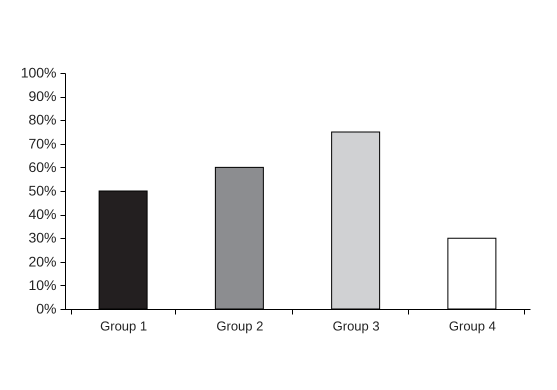  What do you see at coordinates (42, 261) in the screenshot?
I see `y-tick-label: 20%` at bounding box center [42, 261].